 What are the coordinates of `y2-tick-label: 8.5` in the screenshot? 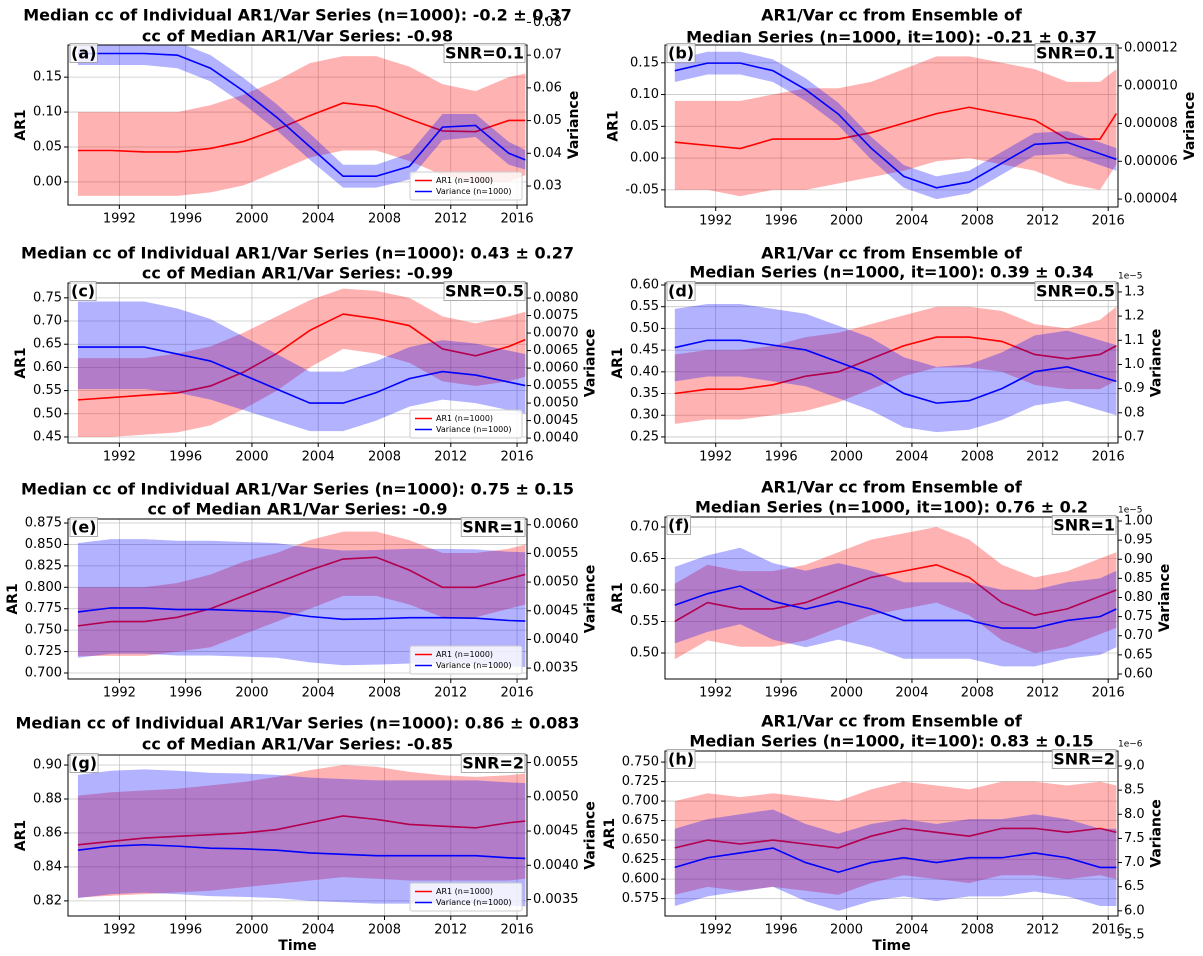 It's located at (1134, 790).